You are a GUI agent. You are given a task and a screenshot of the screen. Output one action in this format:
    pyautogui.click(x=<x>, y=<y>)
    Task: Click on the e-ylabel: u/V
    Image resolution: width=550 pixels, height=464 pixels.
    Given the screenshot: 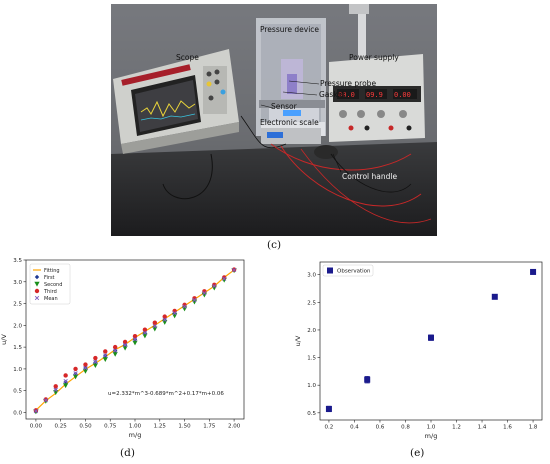 What is the action you would take?
    pyautogui.click(x=298, y=340)
    